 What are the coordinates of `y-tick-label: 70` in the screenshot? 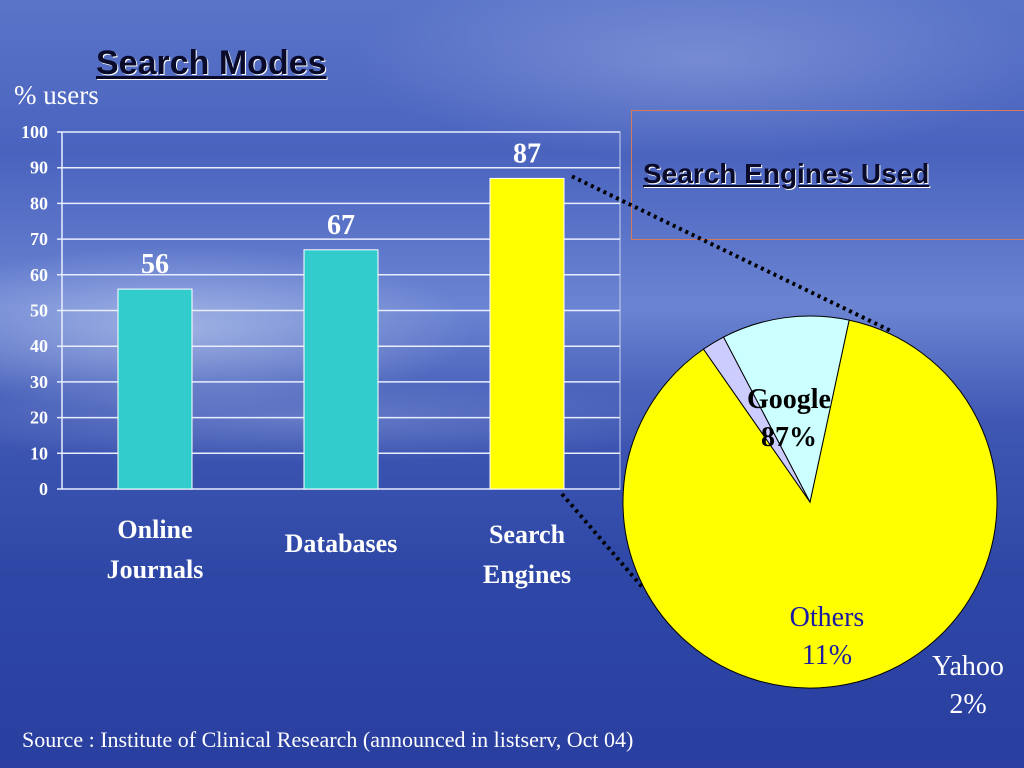 It's located at (39, 239).